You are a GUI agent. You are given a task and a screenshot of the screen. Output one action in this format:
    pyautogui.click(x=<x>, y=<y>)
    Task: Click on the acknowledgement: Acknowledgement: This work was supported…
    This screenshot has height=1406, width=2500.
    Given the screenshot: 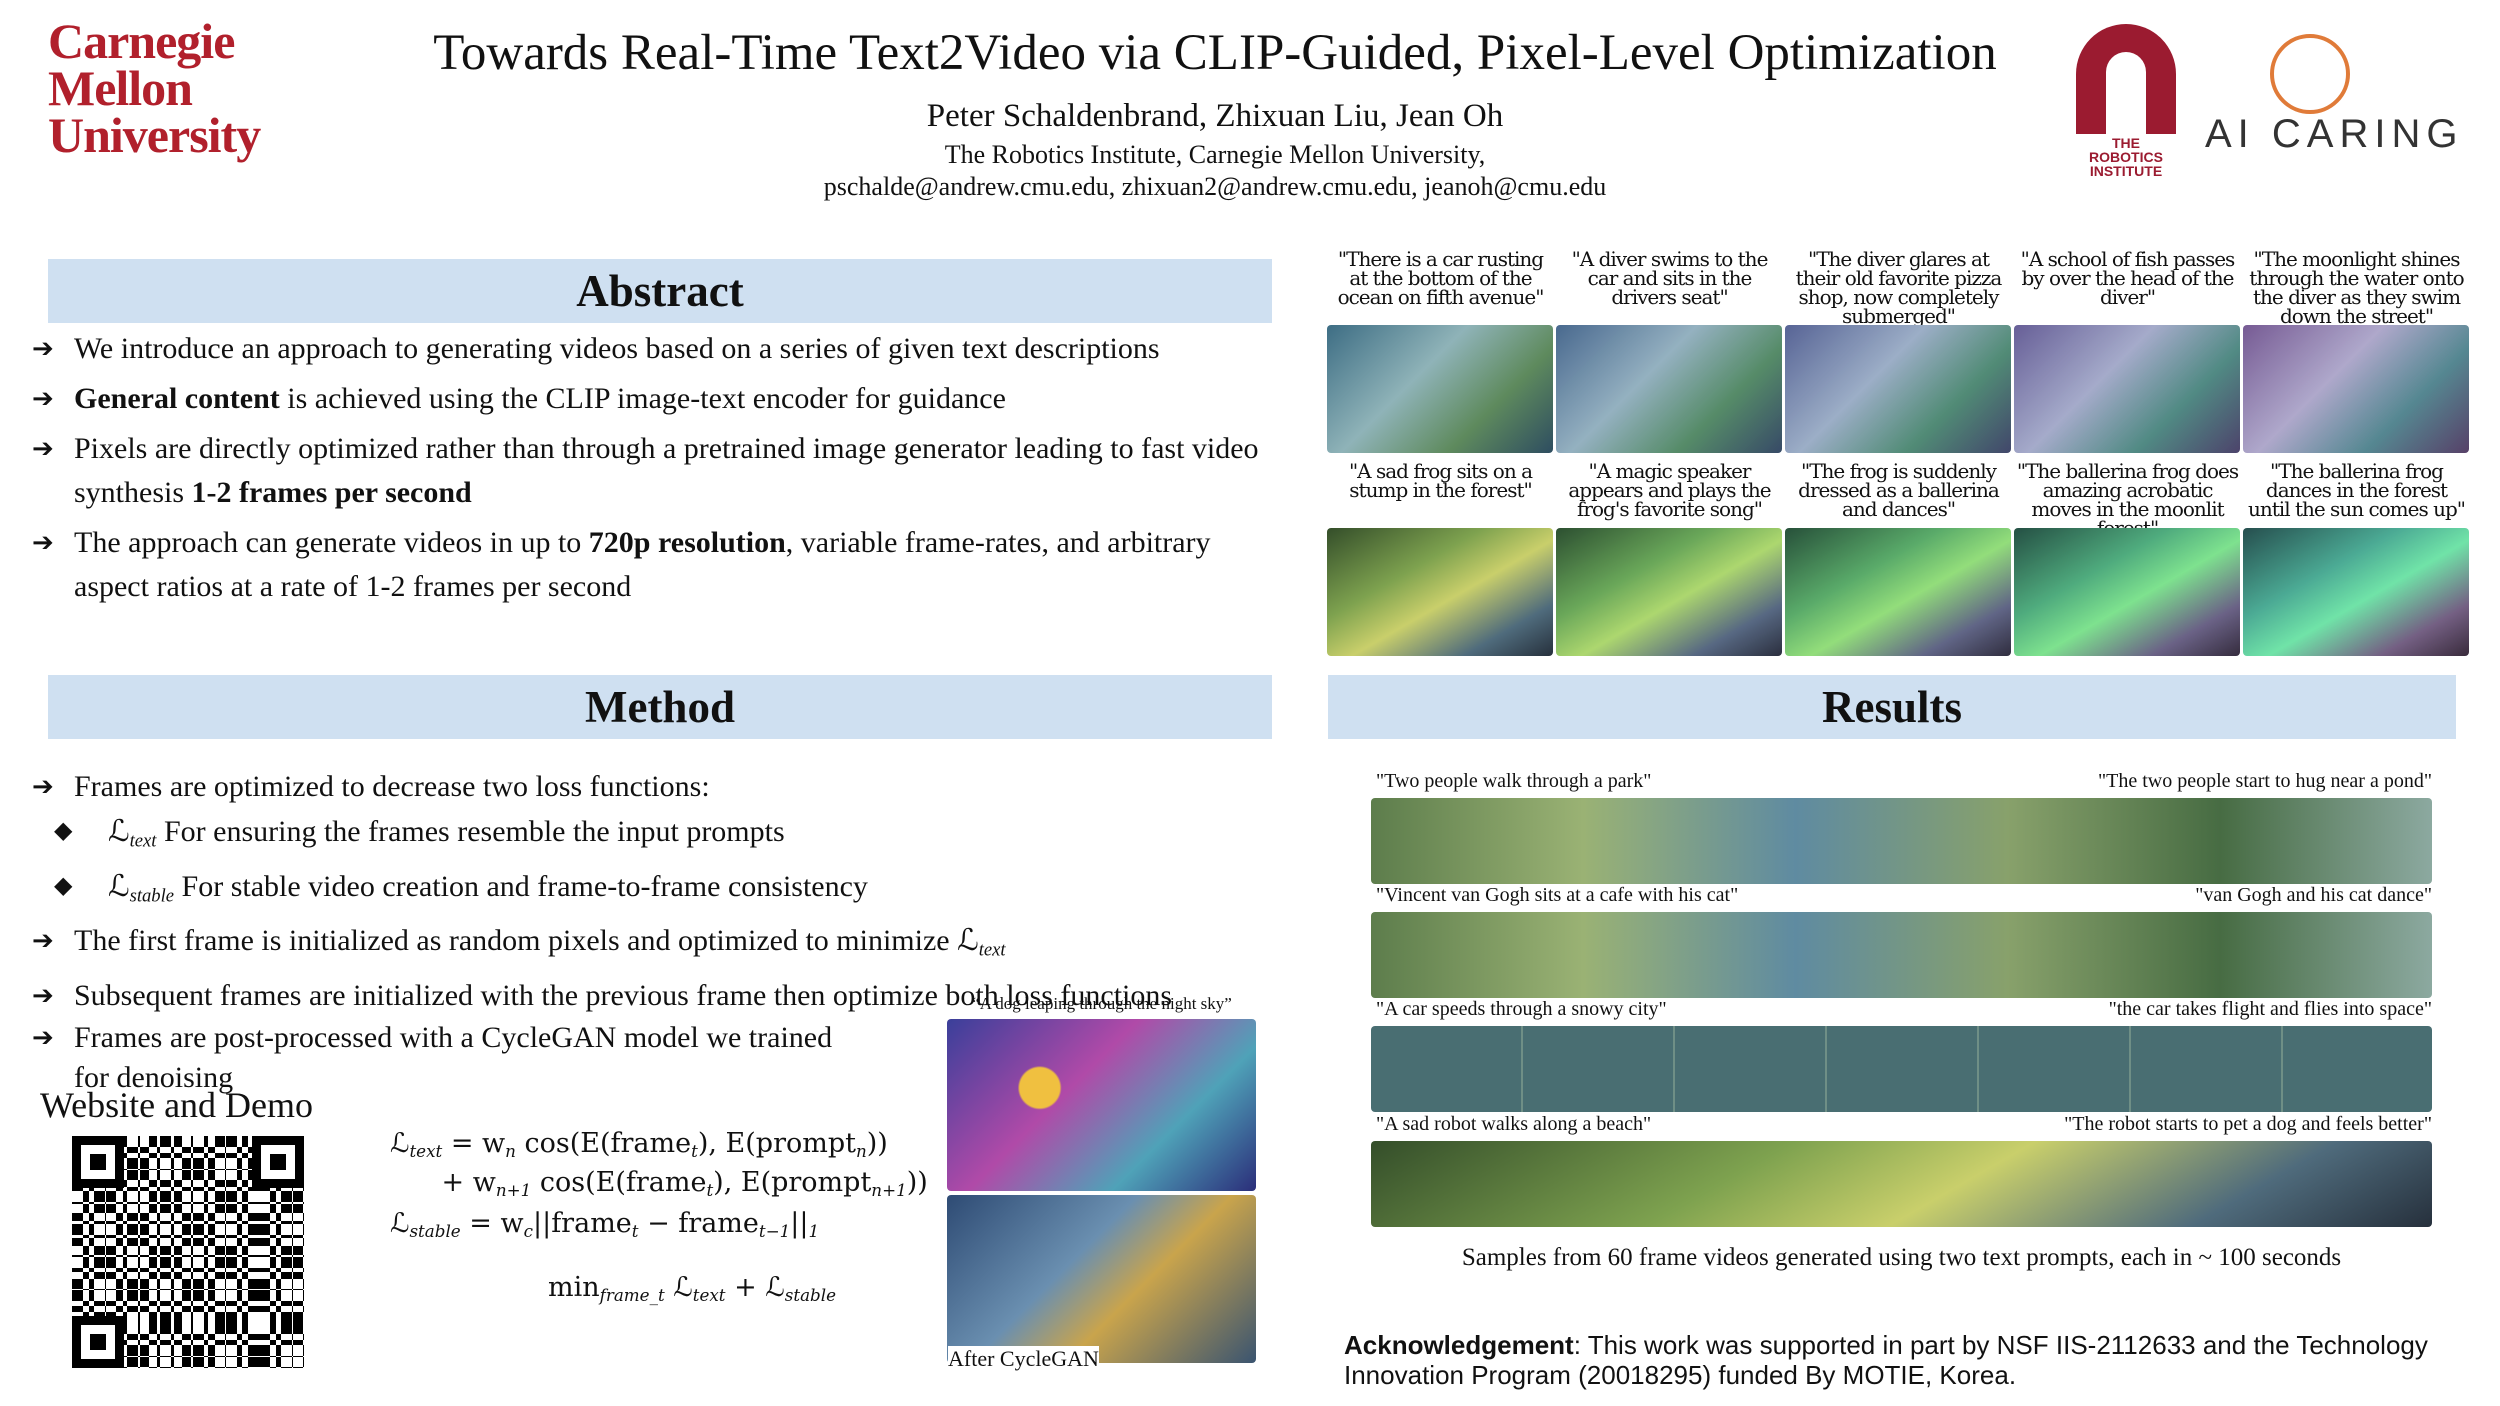 What is the action you would take?
    pyautogui.click(x=1904, y=1360)
    